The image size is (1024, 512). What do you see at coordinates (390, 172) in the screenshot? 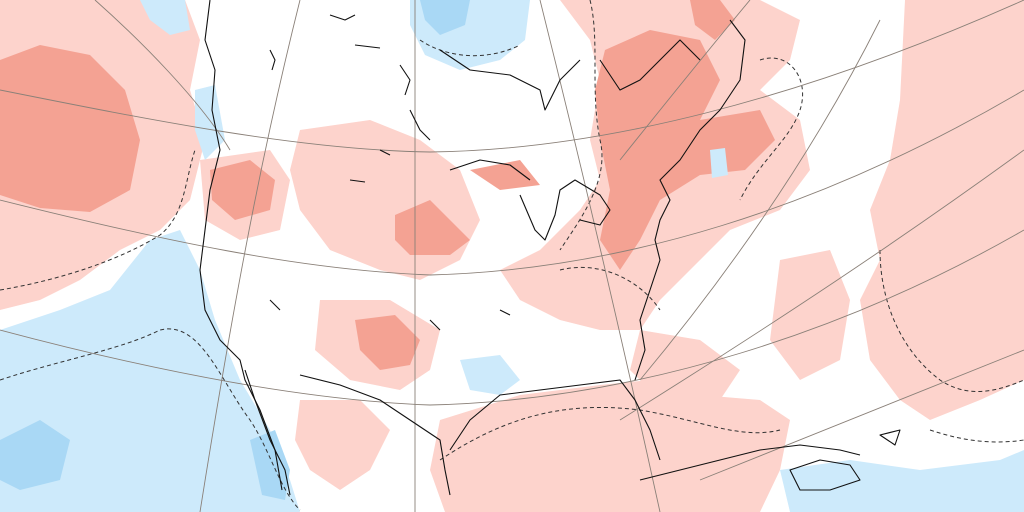
I see `lakes-and-rivers` at bounding box center [390, 172].